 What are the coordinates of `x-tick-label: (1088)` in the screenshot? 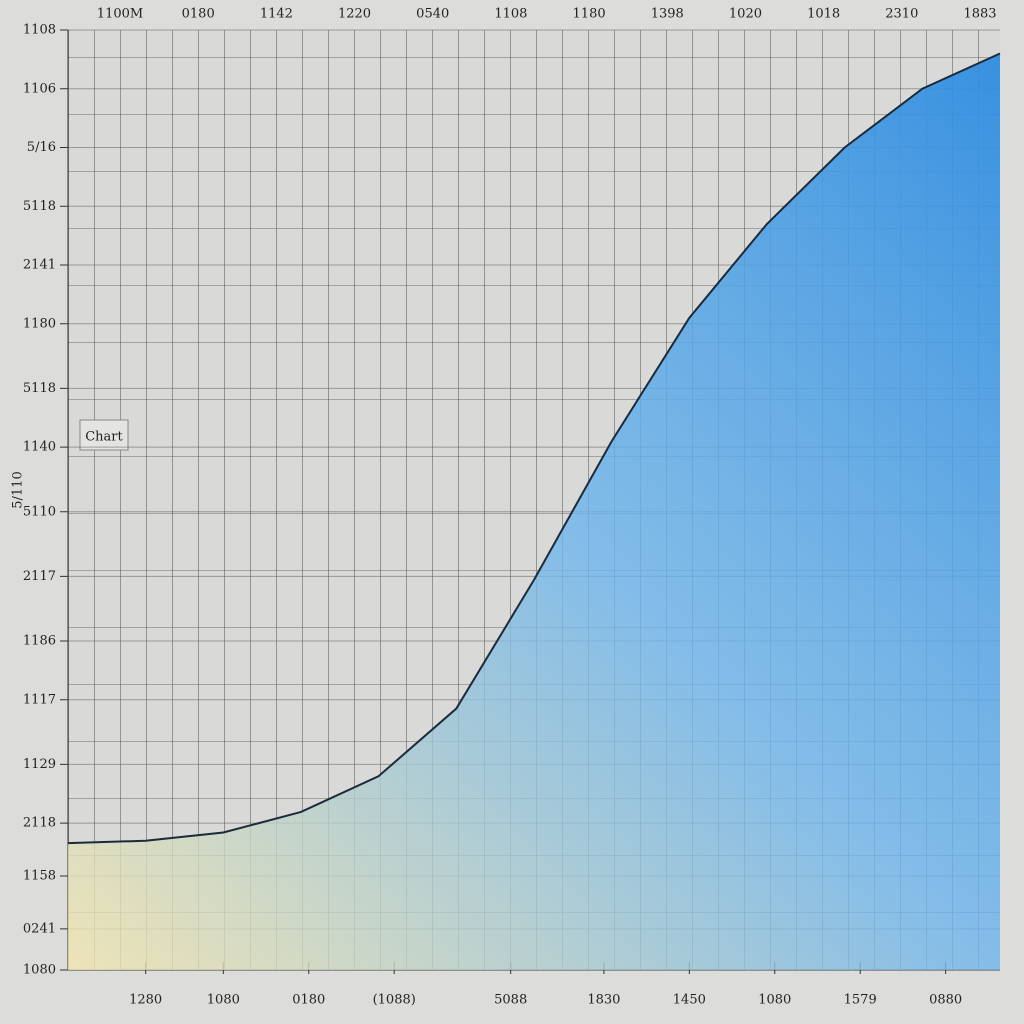 It's located at (394, 1000).